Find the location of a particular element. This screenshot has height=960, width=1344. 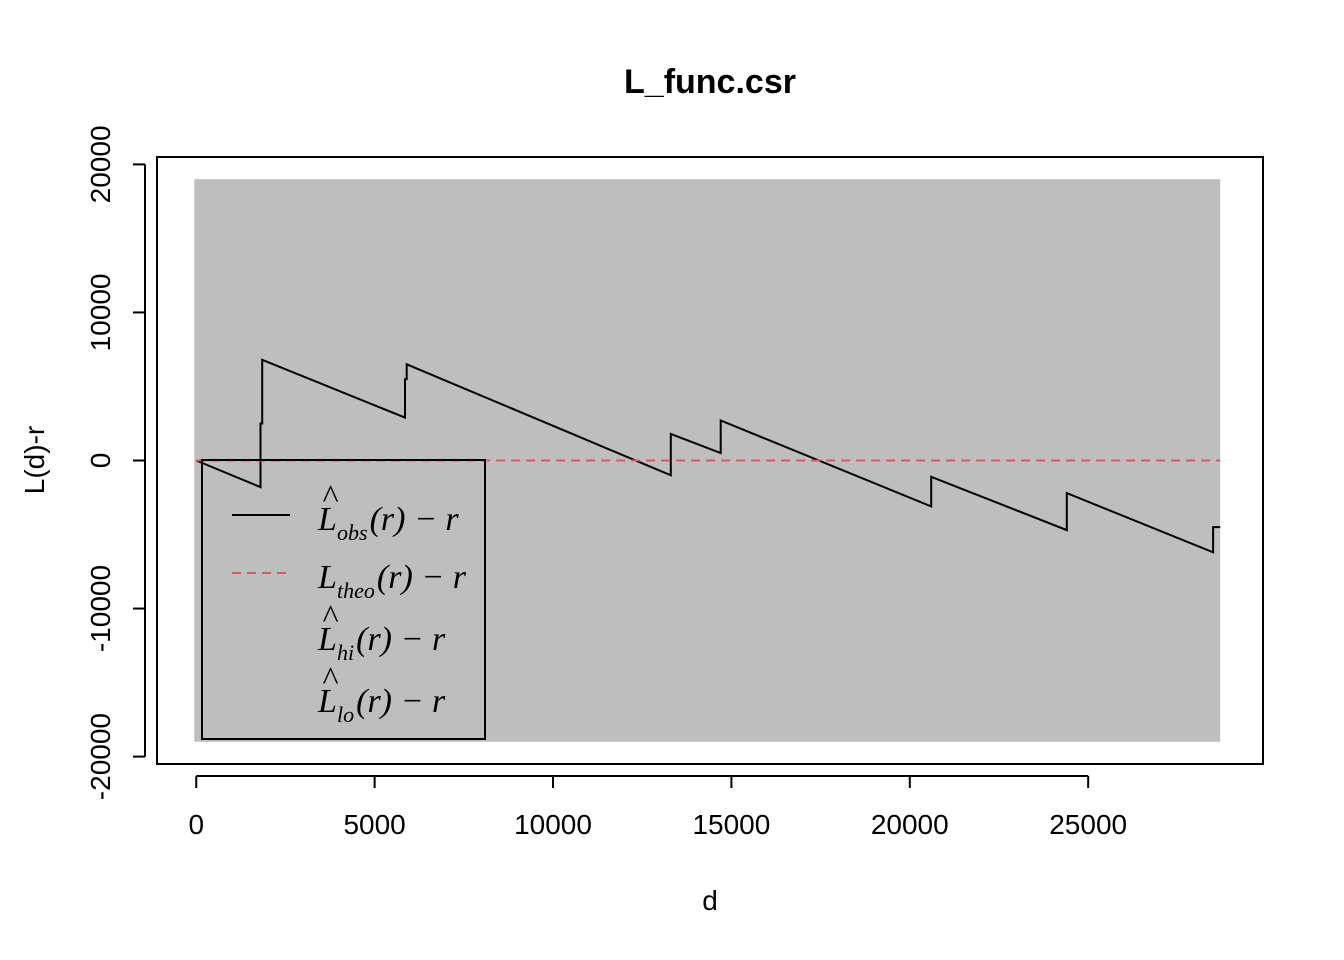

legend-entry-hi: L^ hi (r) − r is located at coordinates (381, 632).